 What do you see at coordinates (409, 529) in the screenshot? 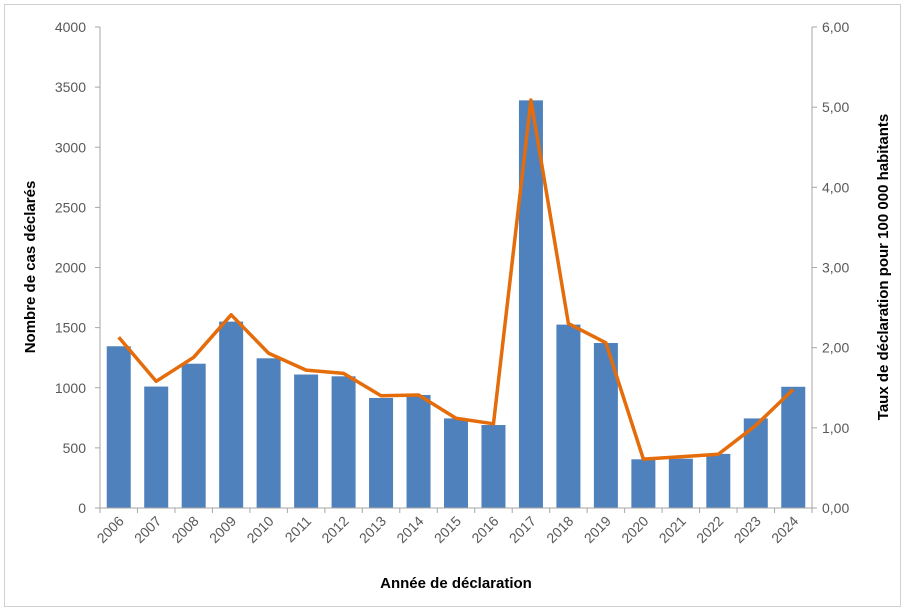
I see `x-tick-label: 2014` at bounding box center [409, 529].